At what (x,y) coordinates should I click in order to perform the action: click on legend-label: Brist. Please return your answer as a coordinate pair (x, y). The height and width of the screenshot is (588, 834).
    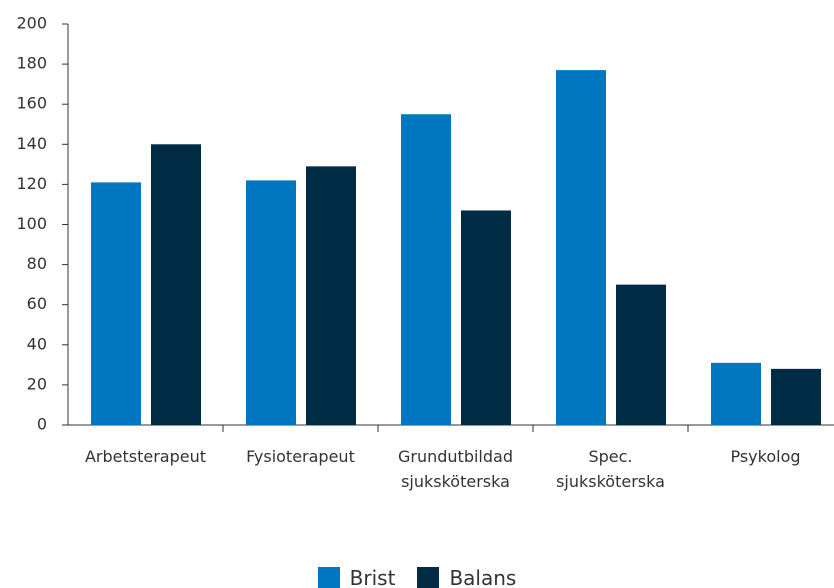
    Looking at the image, I should click on (372, 577).